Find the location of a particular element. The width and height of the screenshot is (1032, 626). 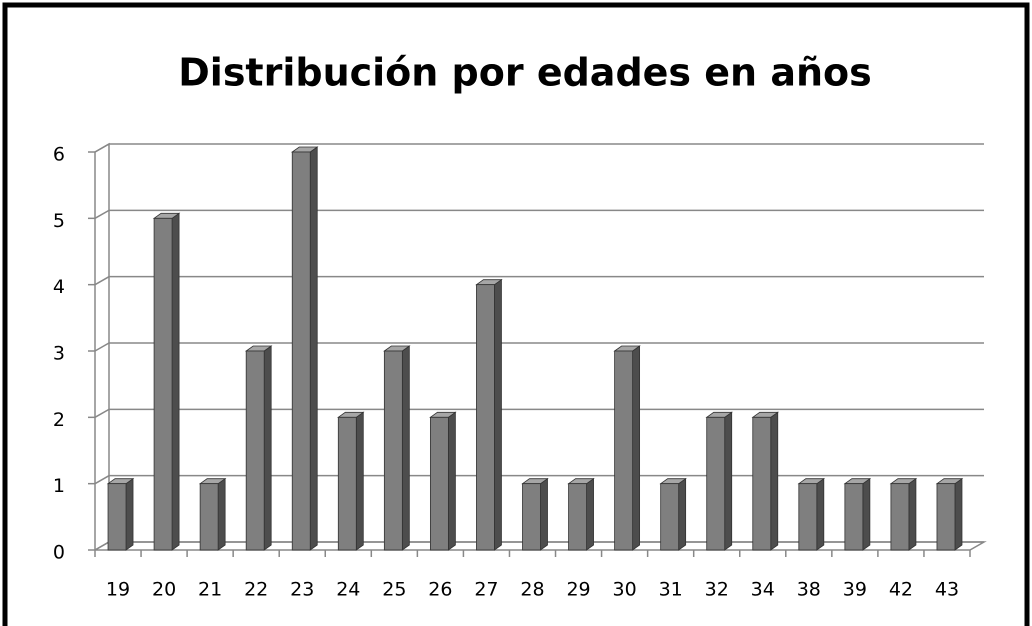

x-tick-label: 38 is located at coordinates (809, 590).